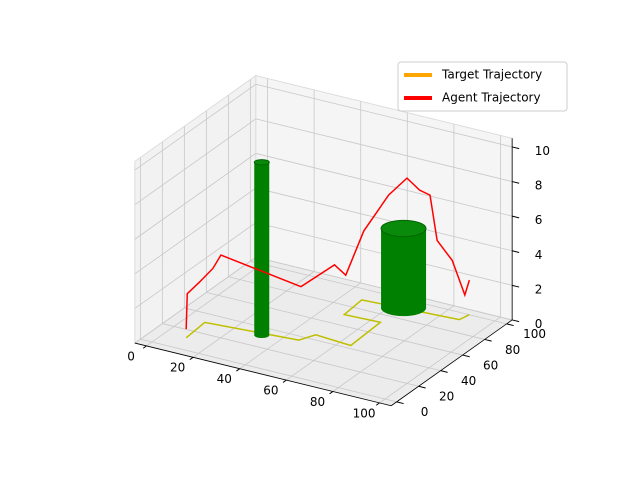 This screenshot has width=640, height=484. Describe the element at coordinates (512, 350) in the screenshot. I see `y-tick-label: 80` at that location.